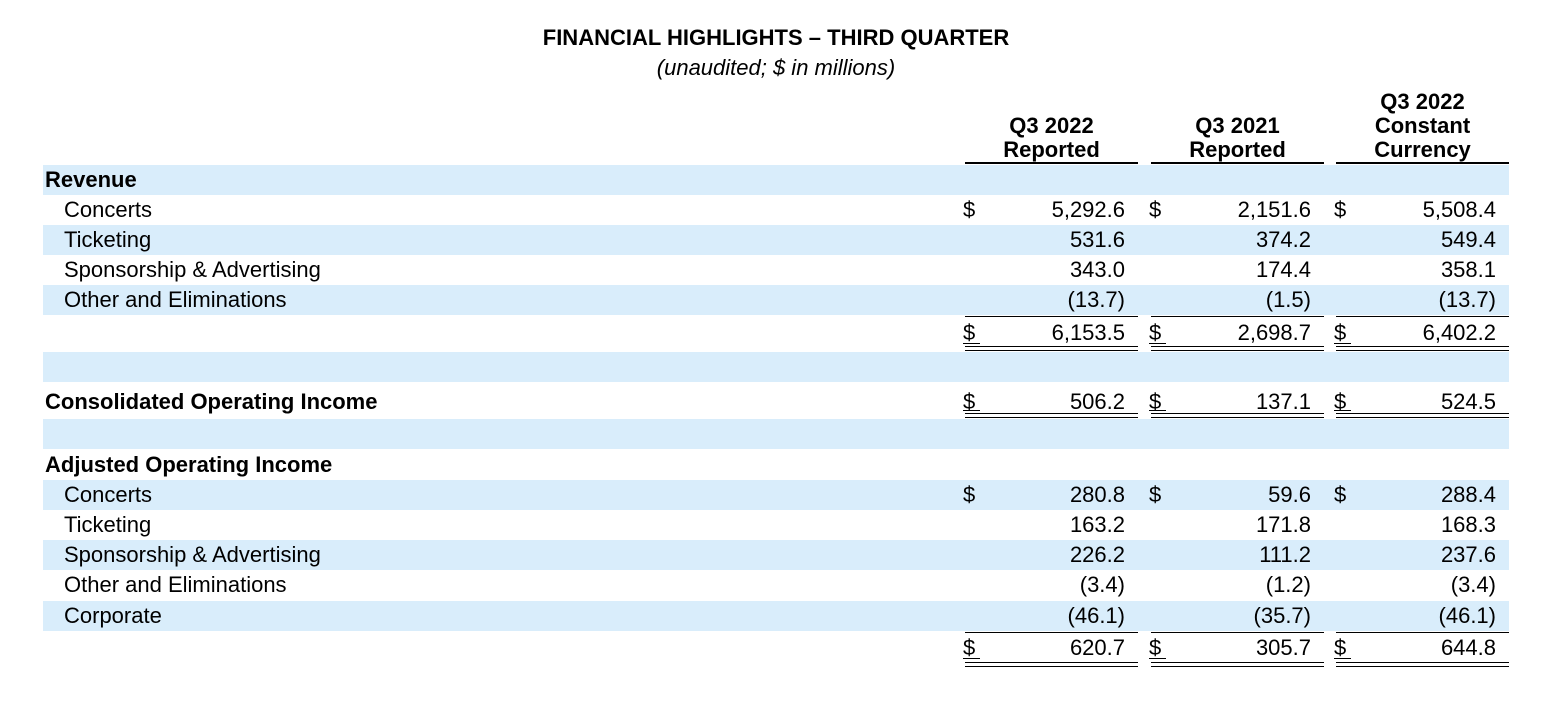  What do you see at coordinates (1274, 332) in the screenshot?
I see `total-value: 2,698.7` at bounding box center [1274, 332].